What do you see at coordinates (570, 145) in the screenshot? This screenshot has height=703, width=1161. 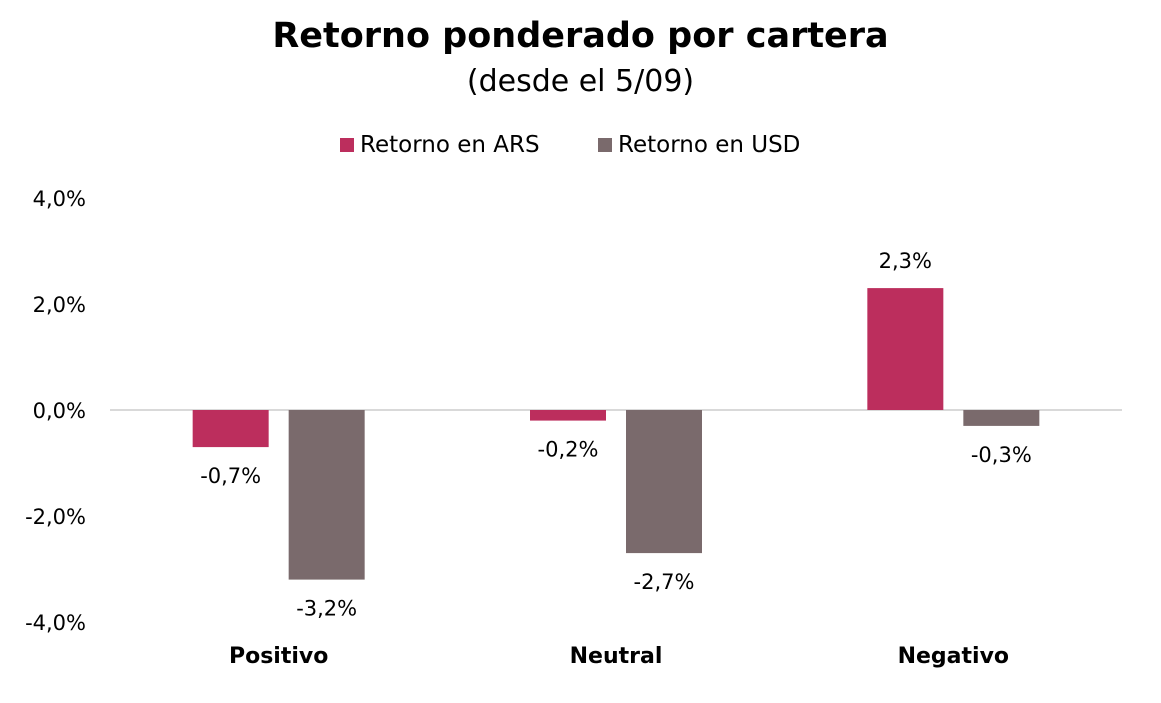 I see `legend: Retorno en ARS Retorno en USD` at bounding box center [570, 145].